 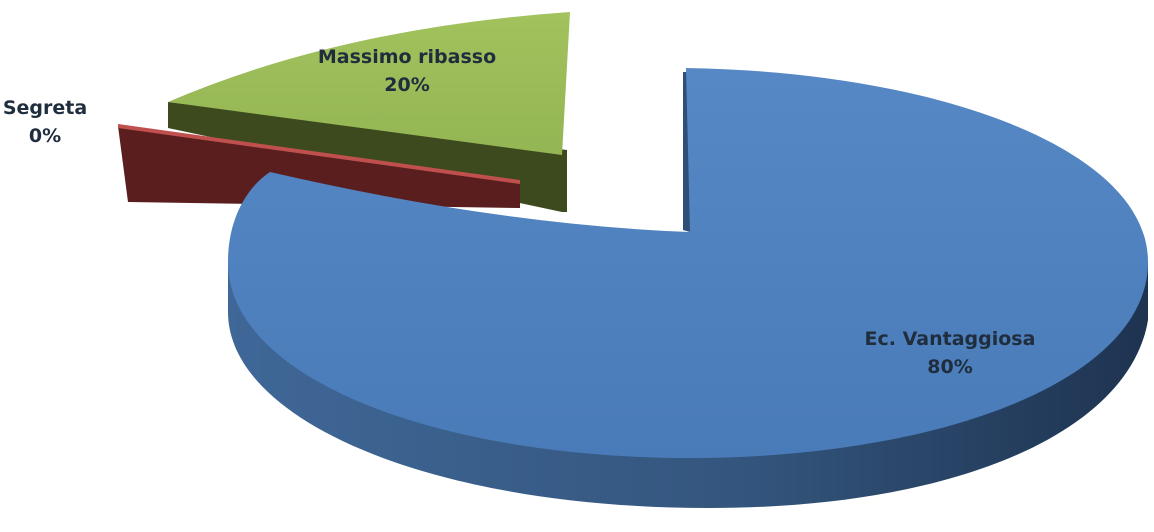 I want to click on data-label-segreta-category: Segreta, so click(x=45, y=108).